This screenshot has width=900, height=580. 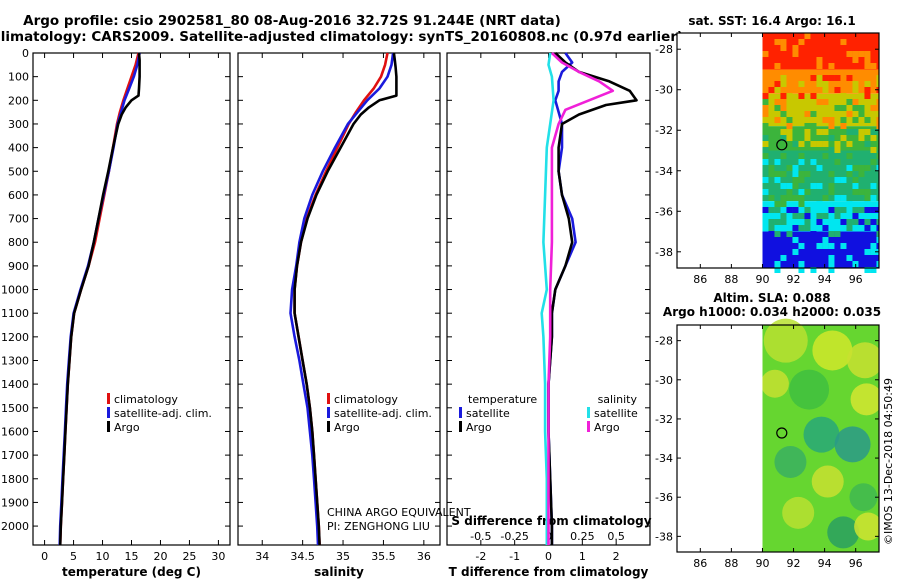 What do you see at coordinates (762, 563) in the screenshot?
I see `x-tick-label: 90` at bounding box center [762, 563].